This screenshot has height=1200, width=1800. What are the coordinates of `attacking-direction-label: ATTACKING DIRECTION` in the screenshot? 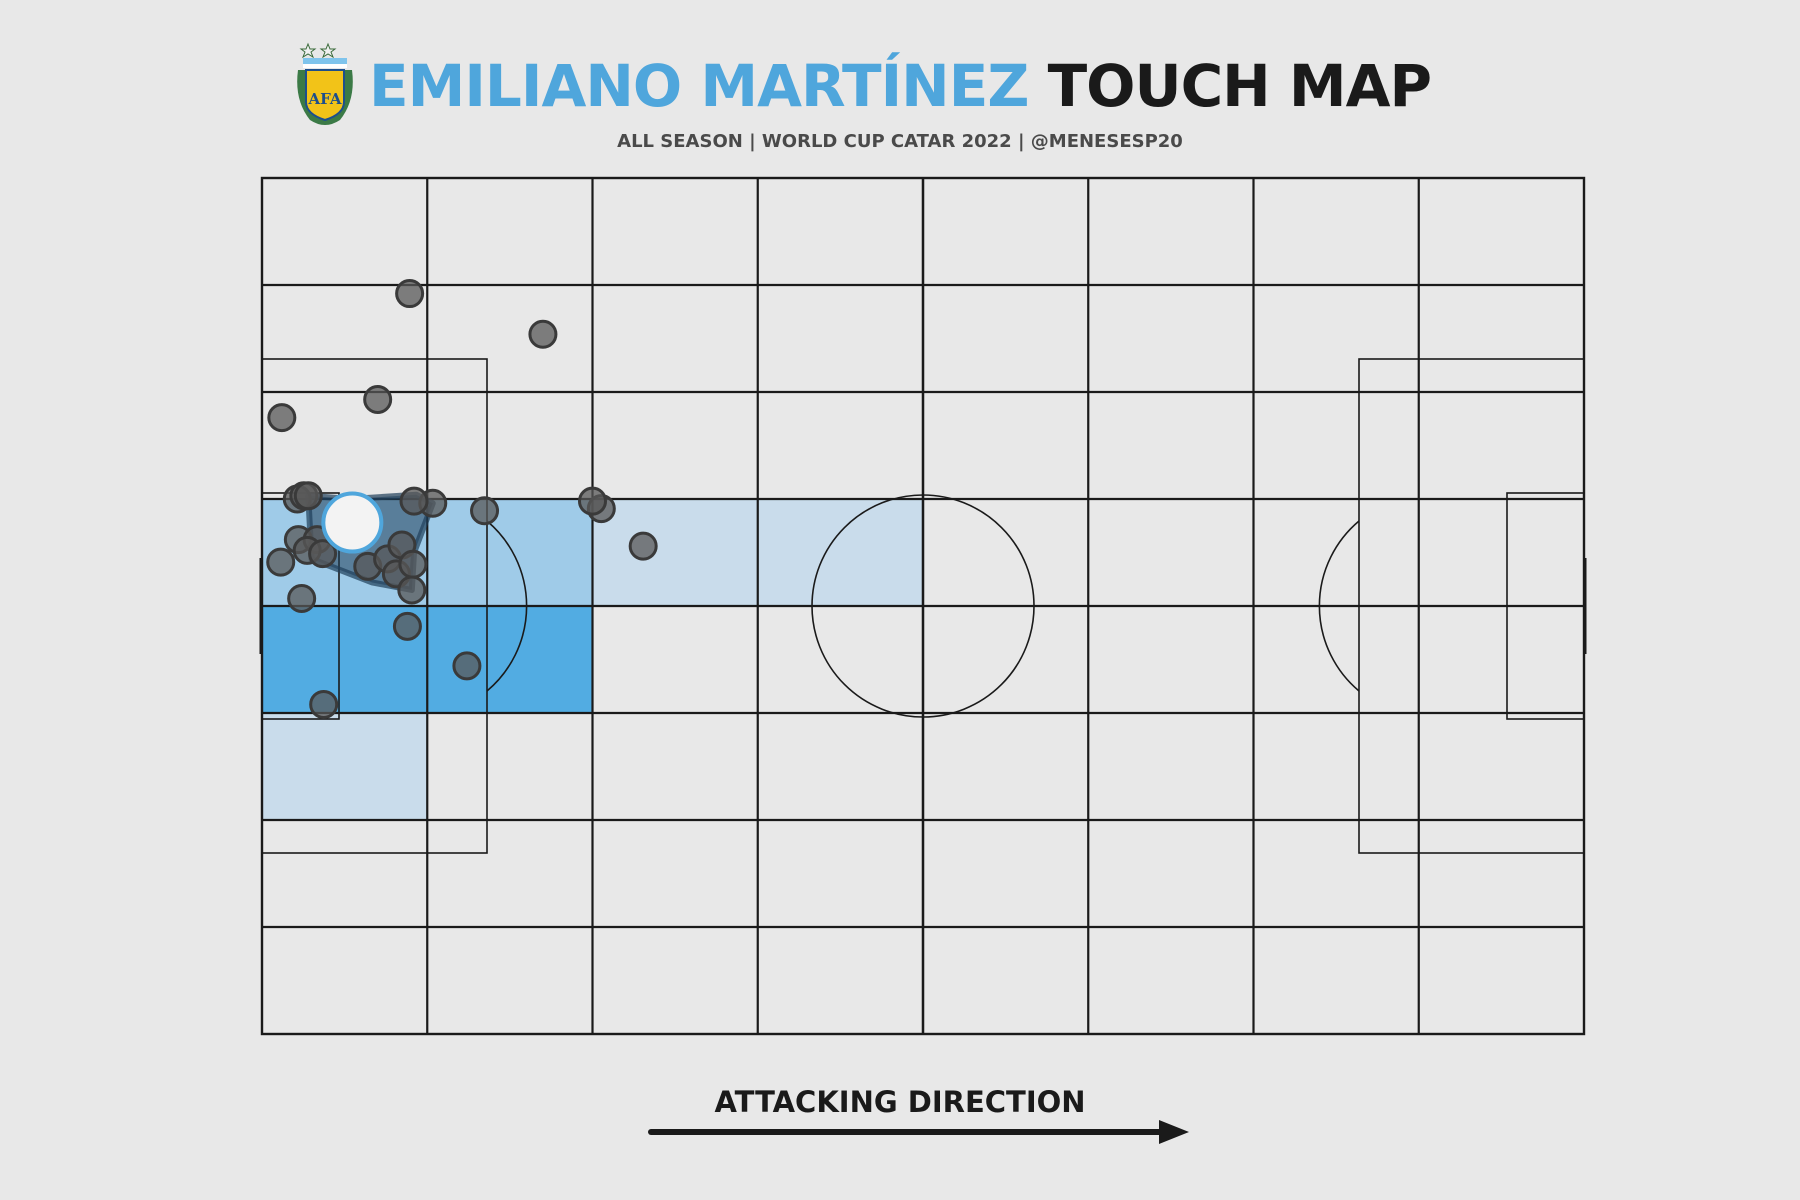 It's located at (900, 1102).